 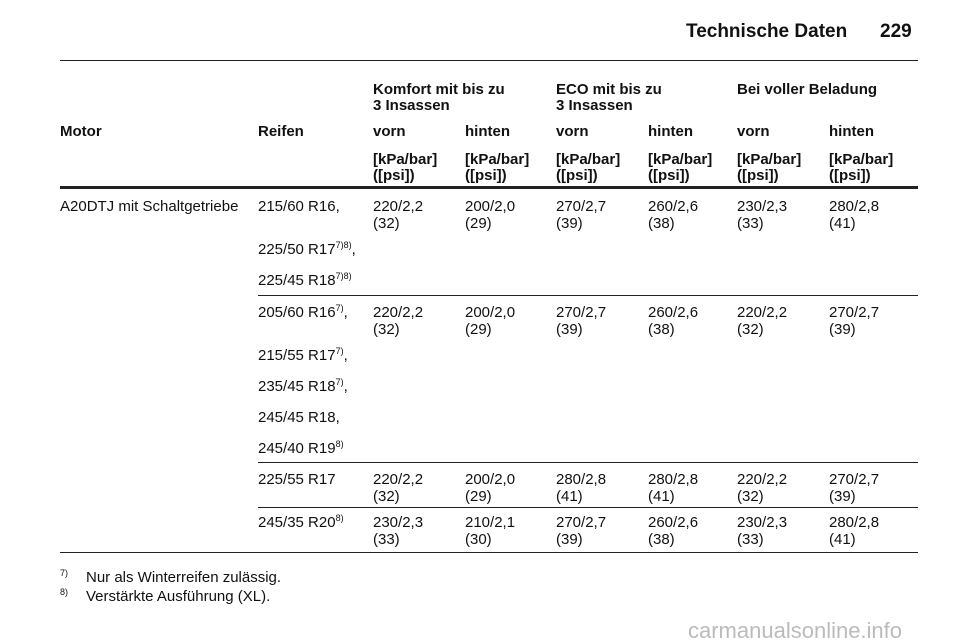 What do you see at coordinates (297, 280) in the screenshot?
I see `tire-text: 225/45 R18` at bounding box center [297, 280].